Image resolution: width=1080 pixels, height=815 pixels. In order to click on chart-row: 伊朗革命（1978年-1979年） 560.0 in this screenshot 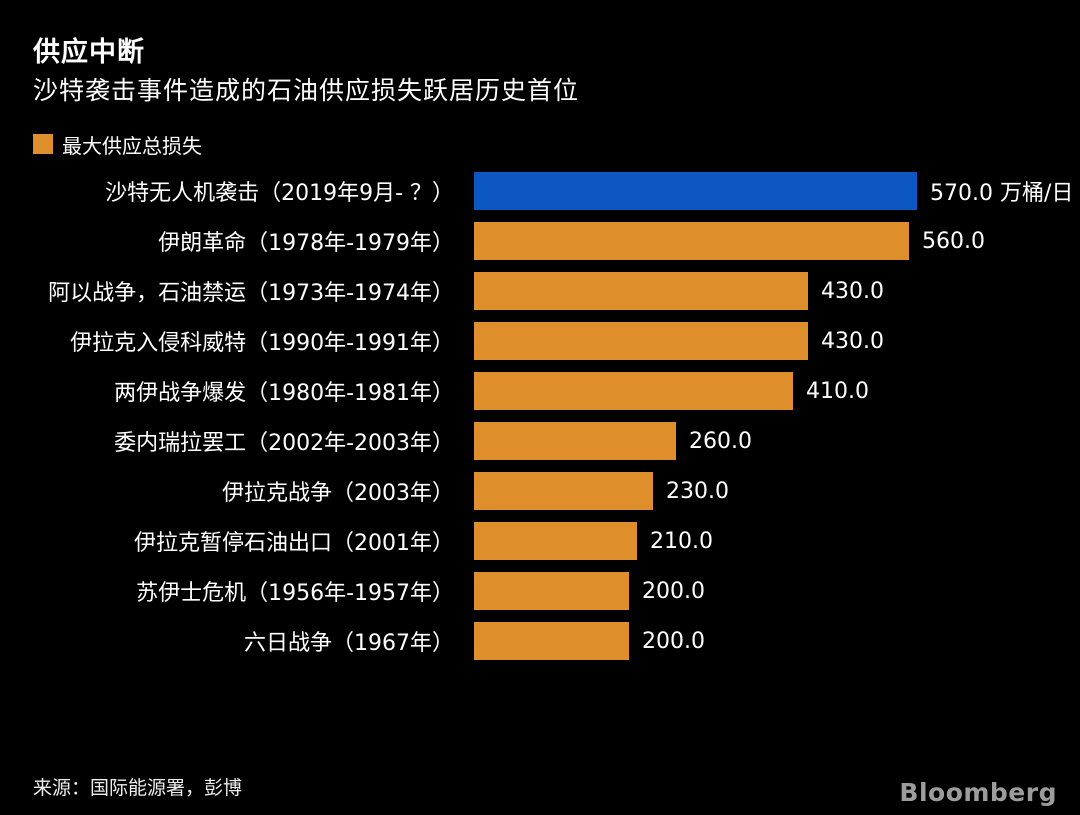, I will do `click(540, 241)`.